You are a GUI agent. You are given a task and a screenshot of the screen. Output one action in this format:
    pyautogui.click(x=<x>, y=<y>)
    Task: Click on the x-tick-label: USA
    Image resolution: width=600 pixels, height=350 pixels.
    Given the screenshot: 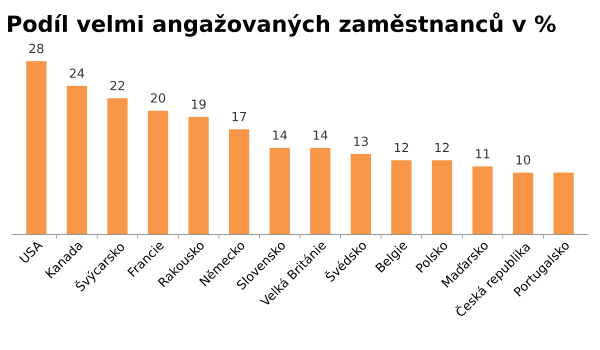 What is the action you would take?
    pyautogui.click(x=31, y=252)
    